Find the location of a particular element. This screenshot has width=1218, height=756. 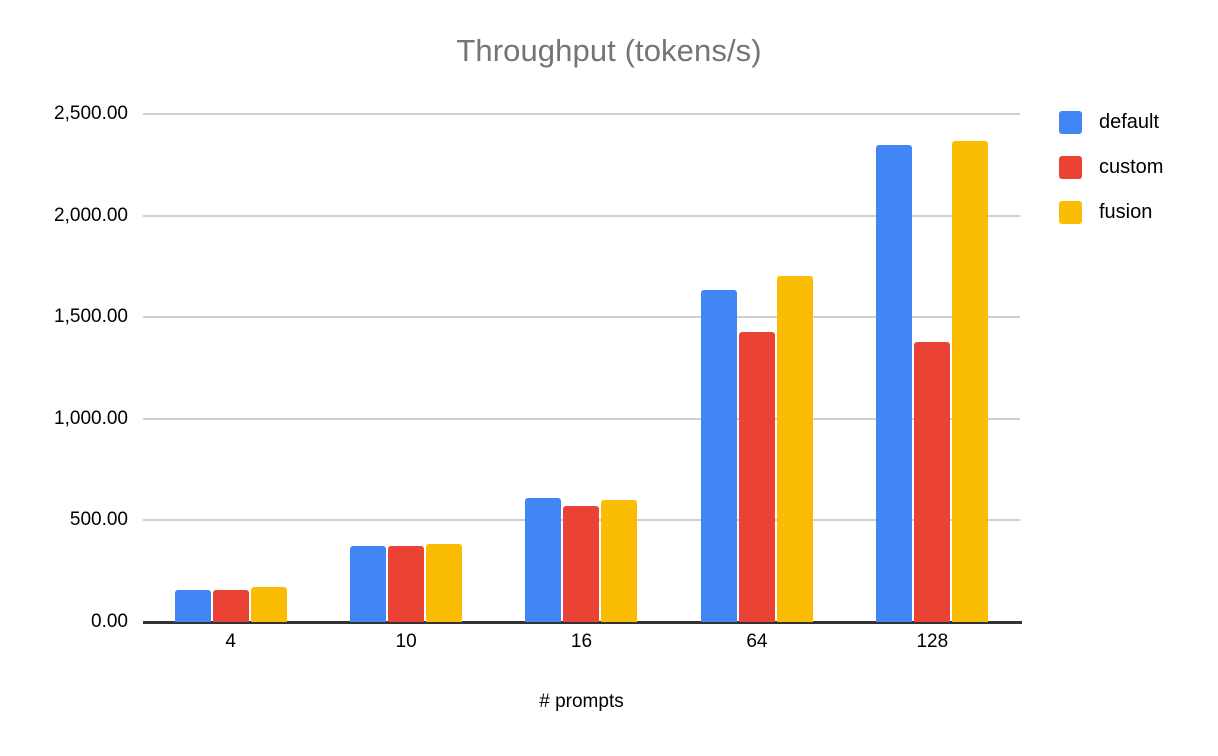

x-axis-line is located at coordinates (582, 622).